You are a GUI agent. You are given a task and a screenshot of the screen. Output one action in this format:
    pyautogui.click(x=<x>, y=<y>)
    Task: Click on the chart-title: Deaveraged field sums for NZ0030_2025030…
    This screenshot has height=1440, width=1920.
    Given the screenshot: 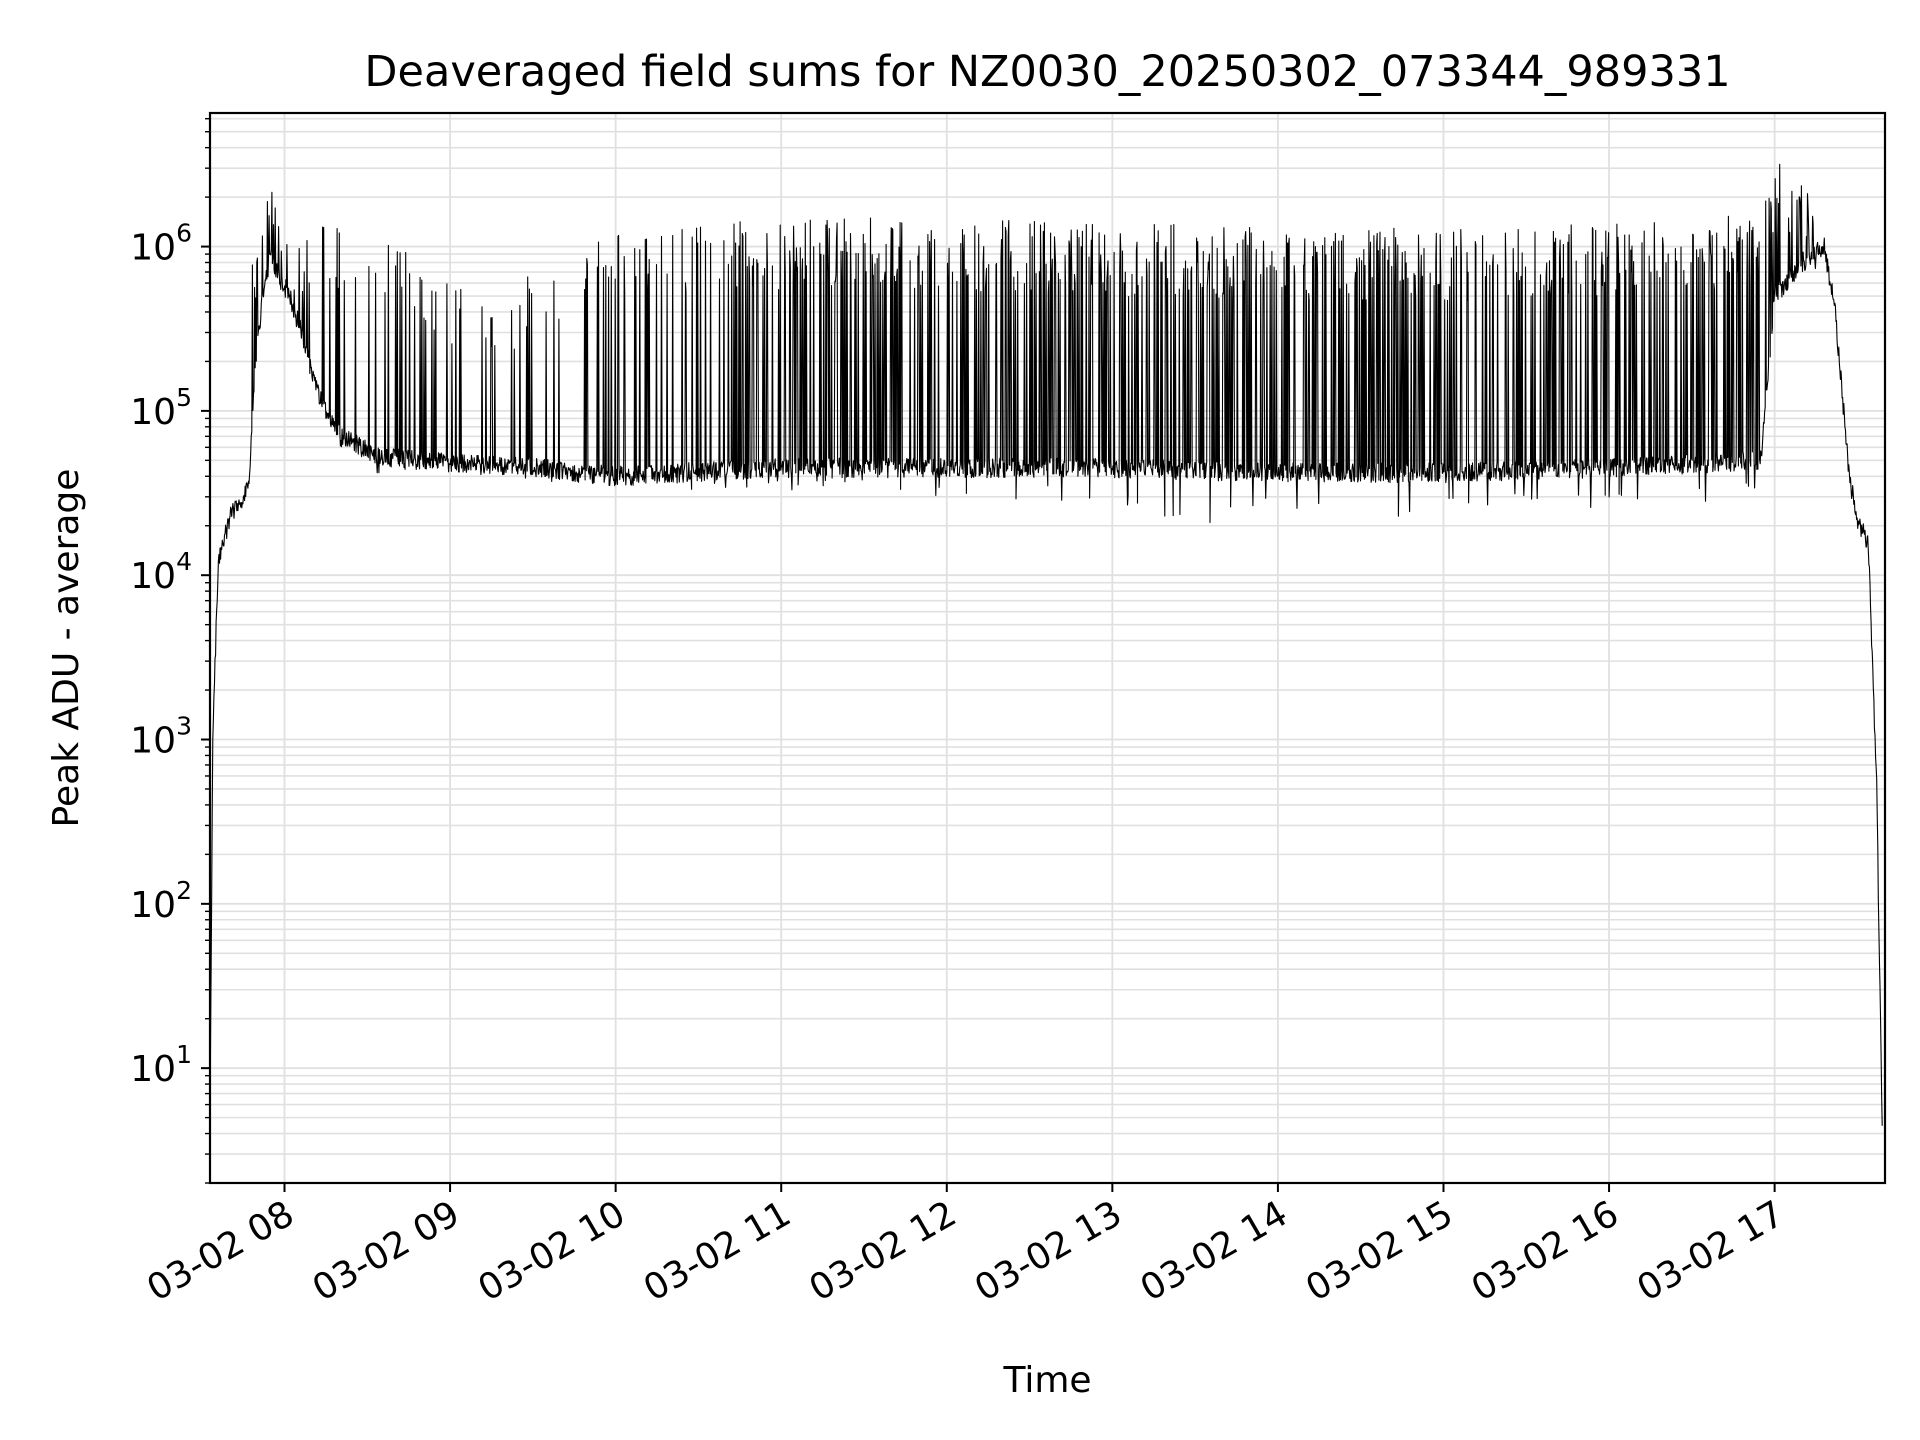 What is the action you would take?
    pyautogui.click(x=1047, y=72)
    